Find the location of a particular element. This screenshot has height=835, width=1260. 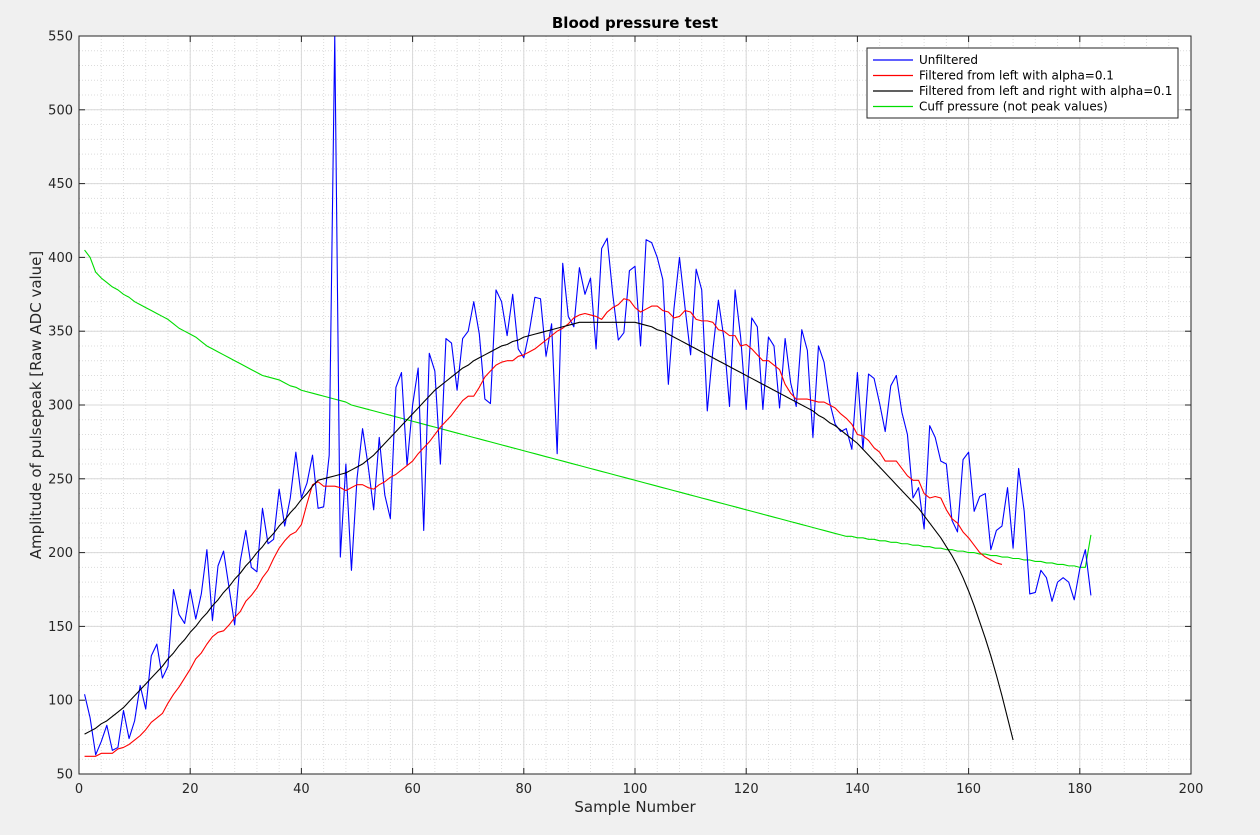

legend-box is located at coordinates (1022, 83).